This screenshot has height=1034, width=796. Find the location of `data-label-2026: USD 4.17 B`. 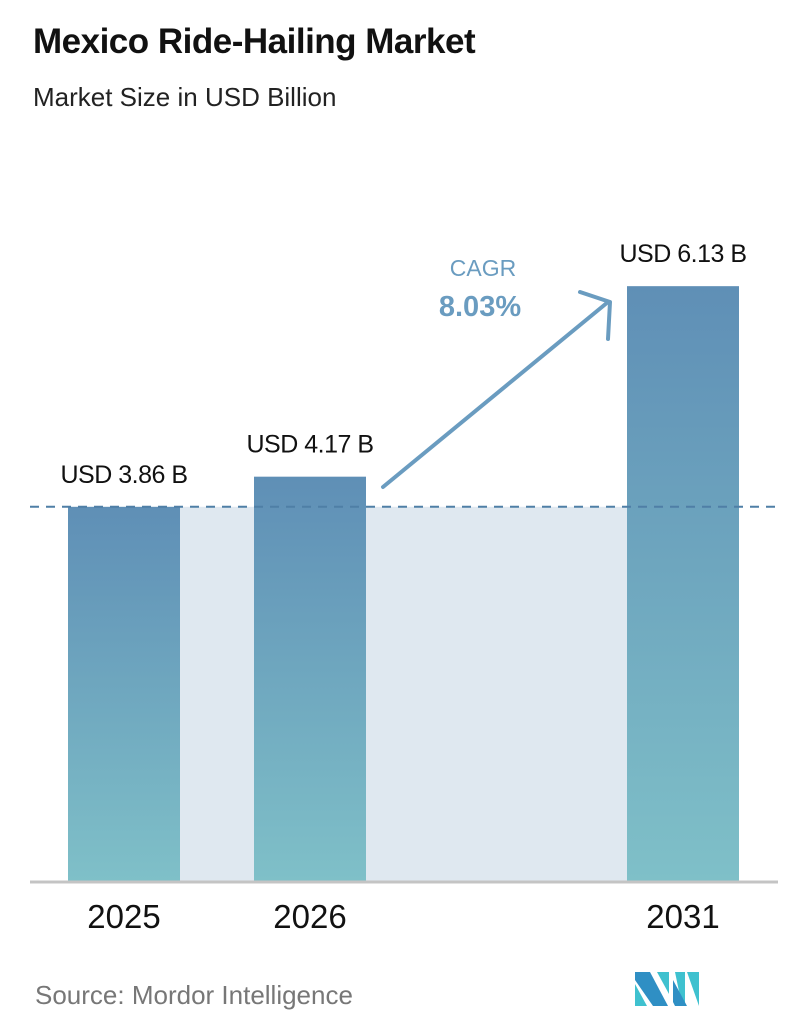

data-label-2026: USD 4.17 B is located at coordinates (309, 445).